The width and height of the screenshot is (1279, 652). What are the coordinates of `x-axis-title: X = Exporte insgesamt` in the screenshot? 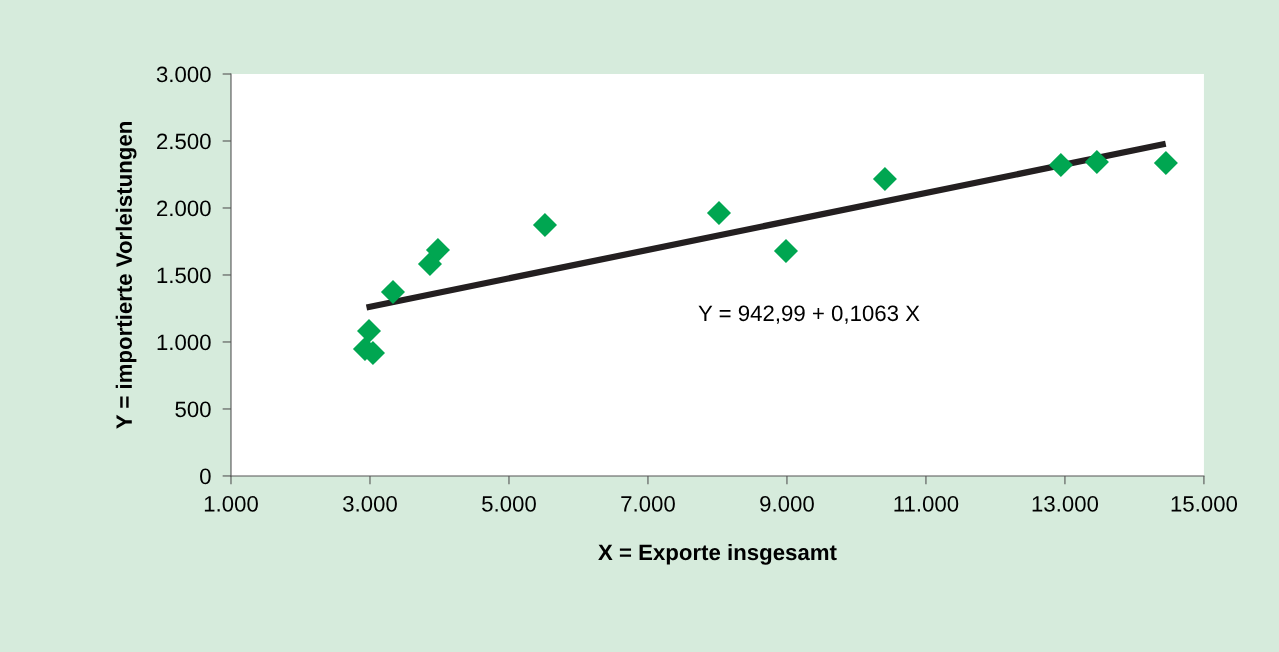 It's located at (717, 554).